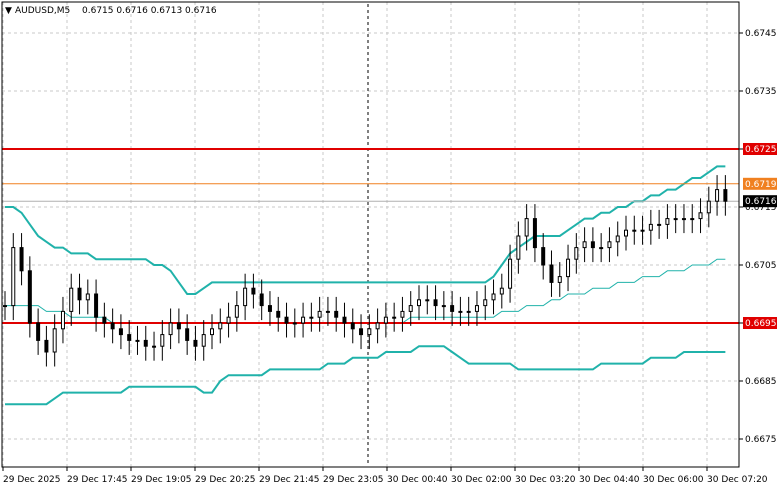  Describe the element at coordinates (42, 11) in the screenshot. I see `symbol-label: AUDUSD,M5` at that location.